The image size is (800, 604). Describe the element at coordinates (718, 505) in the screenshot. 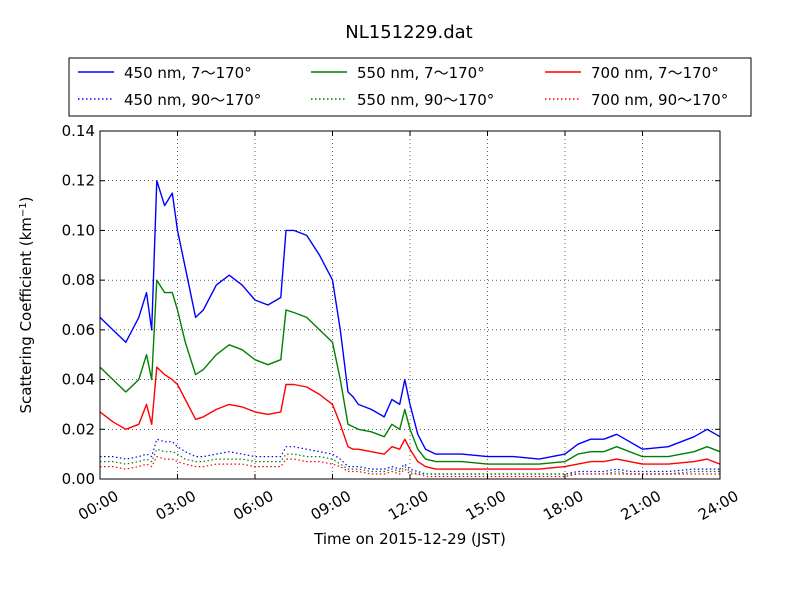

I see `x-tick-label: 24:00` at that location.